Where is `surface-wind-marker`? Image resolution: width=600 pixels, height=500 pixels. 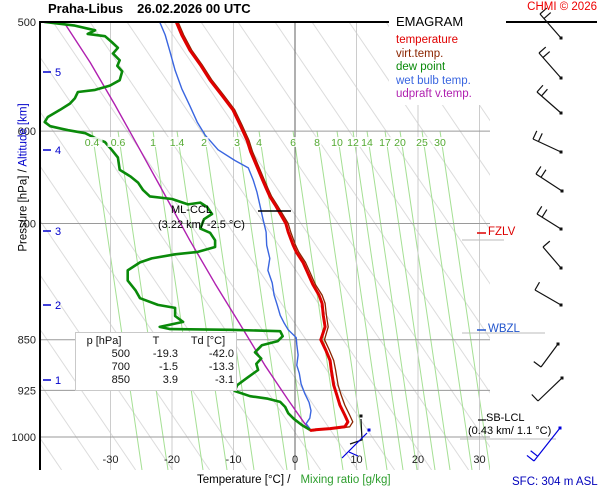
surface-wind-marker is located at coordinates (356, 436).